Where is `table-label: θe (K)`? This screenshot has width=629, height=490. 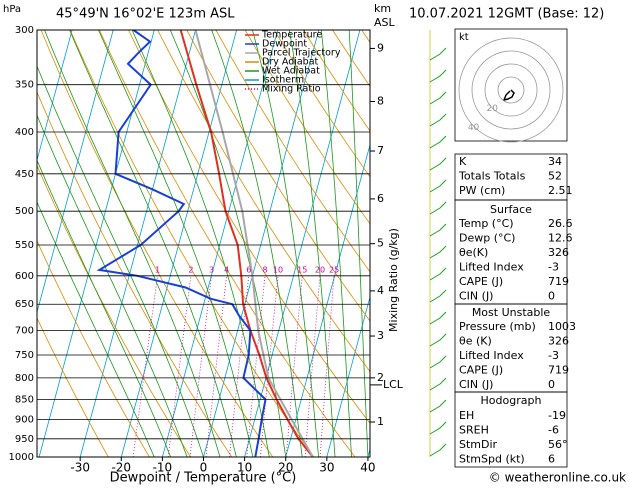
table-label: θe (K) is located at coordinates (475, 341).